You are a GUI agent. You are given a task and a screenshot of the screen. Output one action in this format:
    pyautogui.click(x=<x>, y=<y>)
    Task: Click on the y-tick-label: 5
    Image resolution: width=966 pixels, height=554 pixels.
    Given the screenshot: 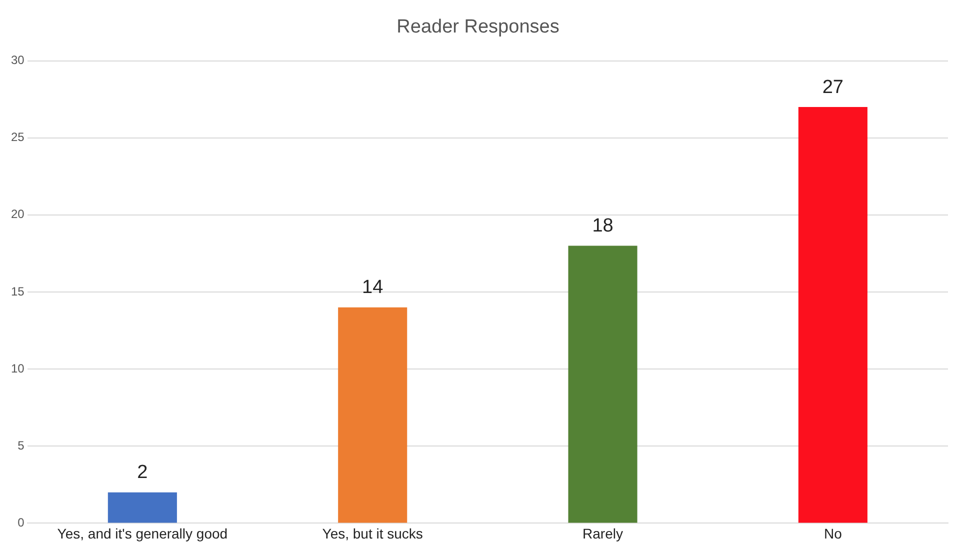 What is the action you would take?
    pyautogui.click(x=21, y=445)
    